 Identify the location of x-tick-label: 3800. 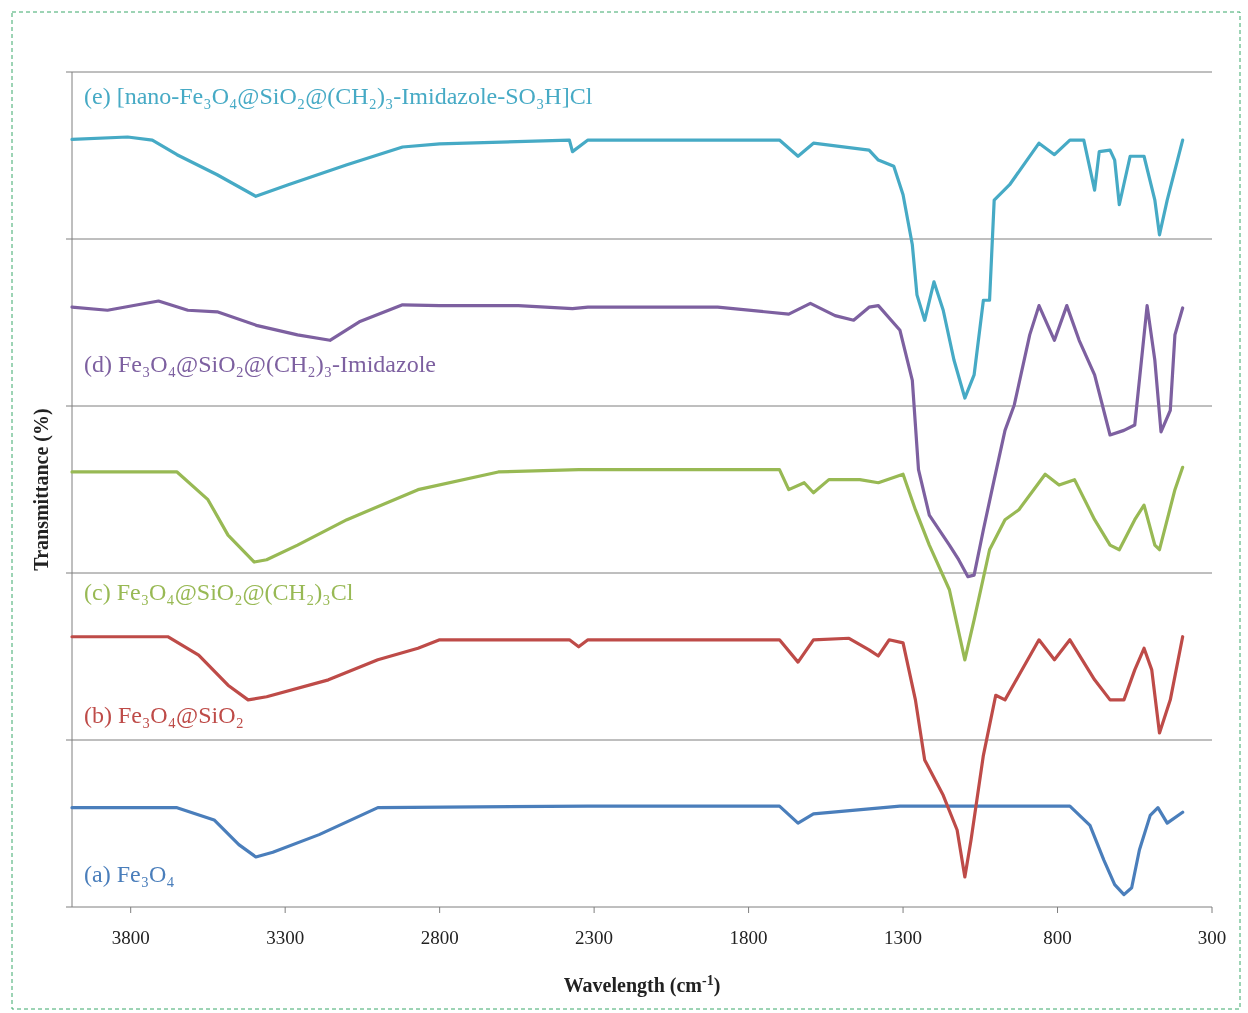
(130, 937).